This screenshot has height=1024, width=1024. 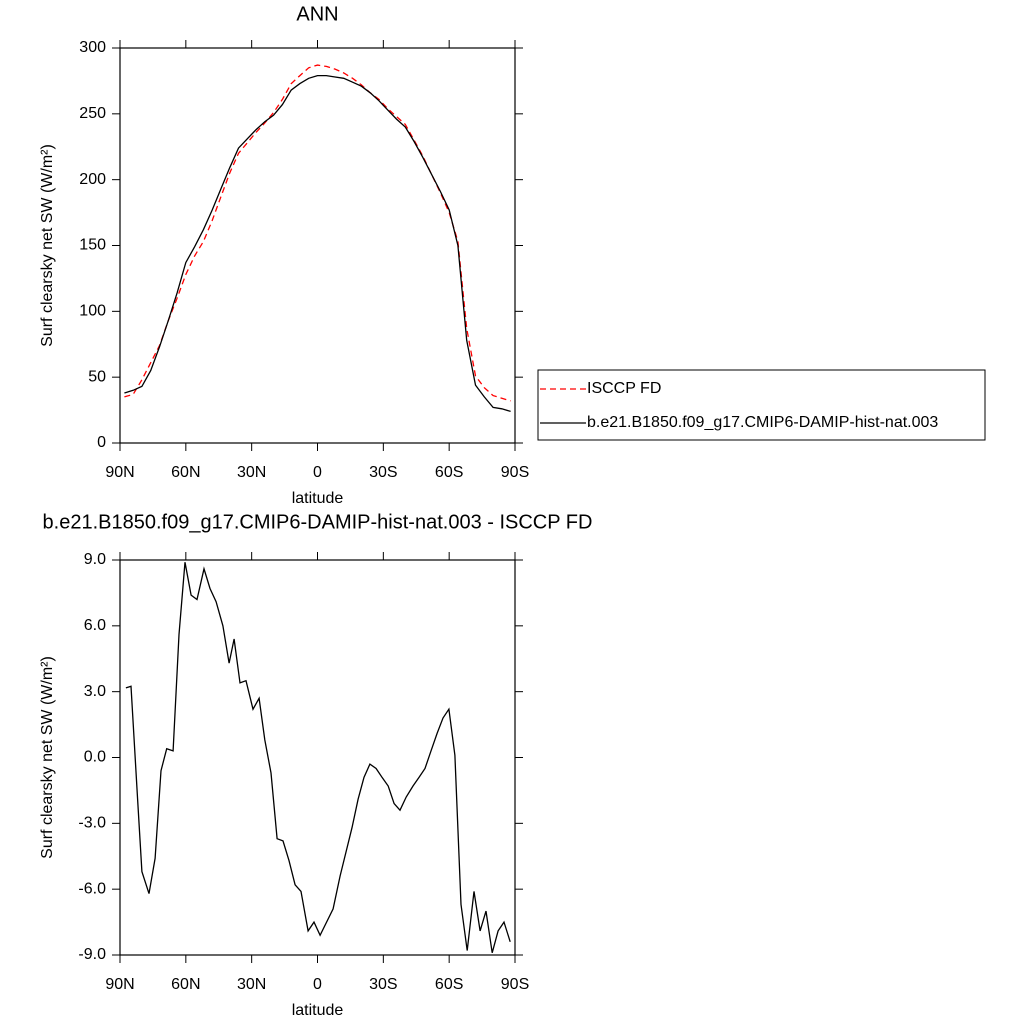 I want to click on y-tick-label: -6.0, so click(x=92, y=888).